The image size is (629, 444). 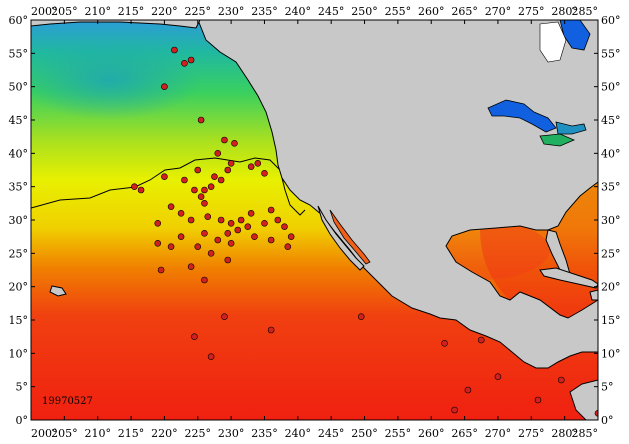 What do you see at coordinates (331, 11) in the screenshot?
I see `top-lon-label: 245°` at bounding box center [331, 11].